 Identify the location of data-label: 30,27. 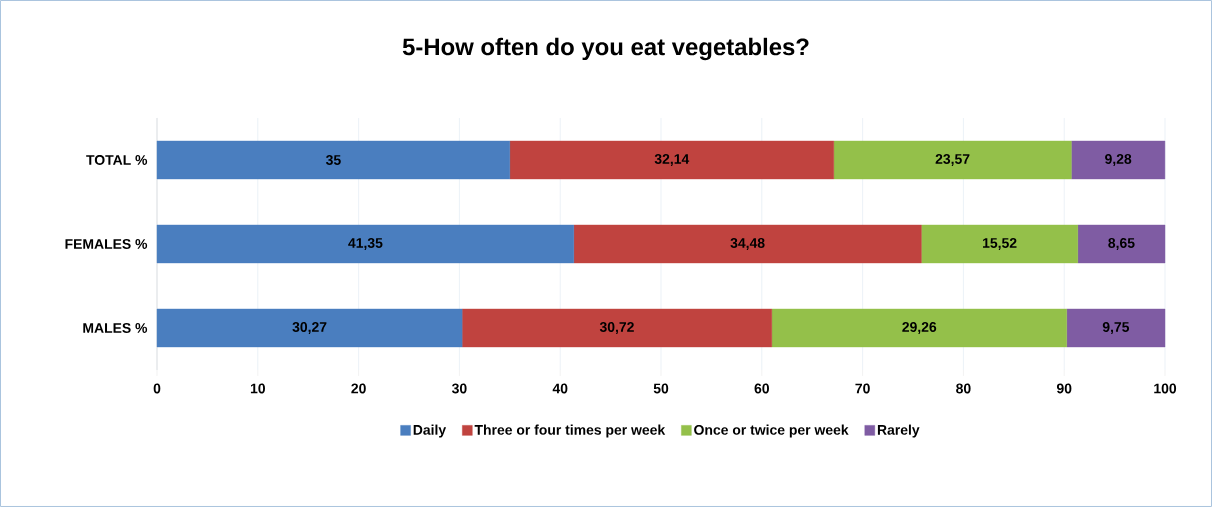
(309, 328).